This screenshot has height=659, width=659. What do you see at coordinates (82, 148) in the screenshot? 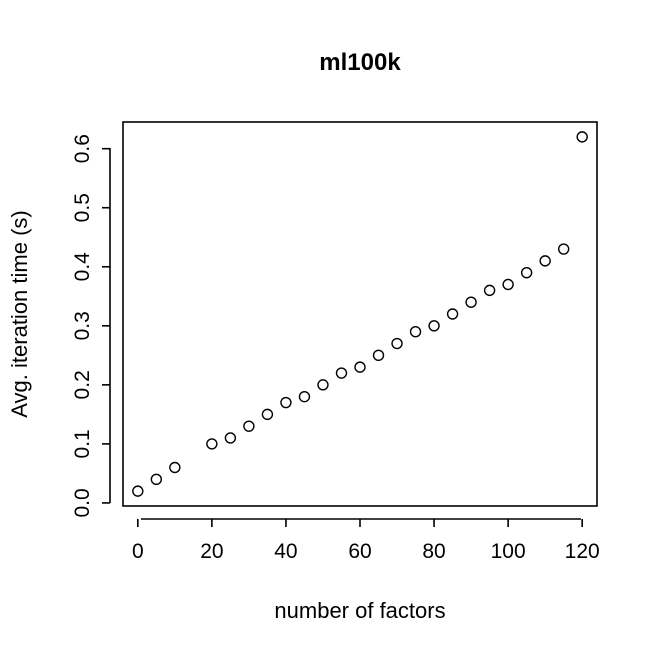
I see `y-tick-label: 0.6` at bounding box center [82, 148].